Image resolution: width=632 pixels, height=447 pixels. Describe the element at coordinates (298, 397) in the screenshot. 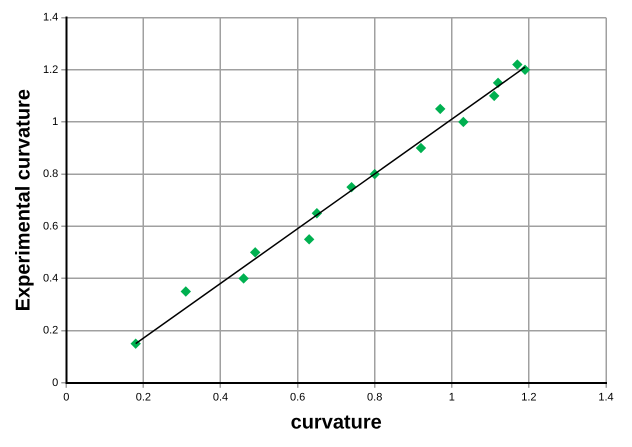

I see `x-tick-label: 0.6` at that location.